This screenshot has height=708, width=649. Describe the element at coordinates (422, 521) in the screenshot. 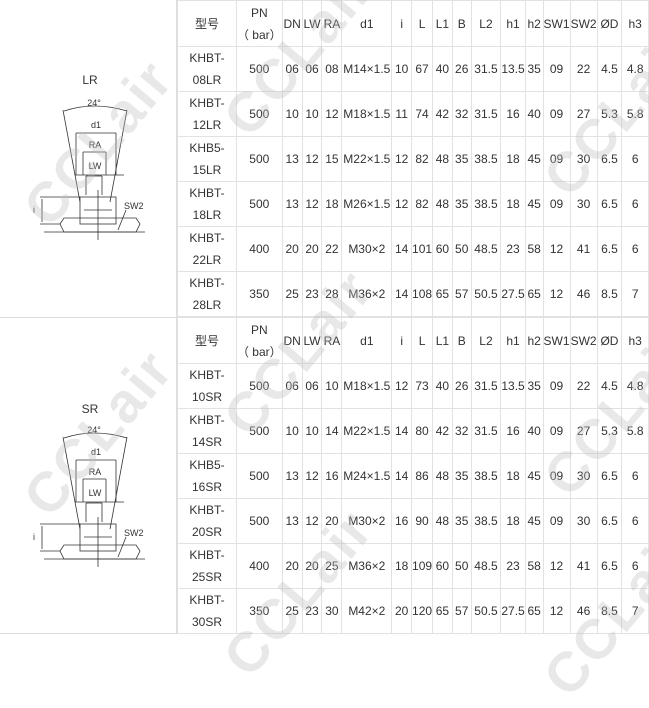

I see `value-cell: 90` at that location.